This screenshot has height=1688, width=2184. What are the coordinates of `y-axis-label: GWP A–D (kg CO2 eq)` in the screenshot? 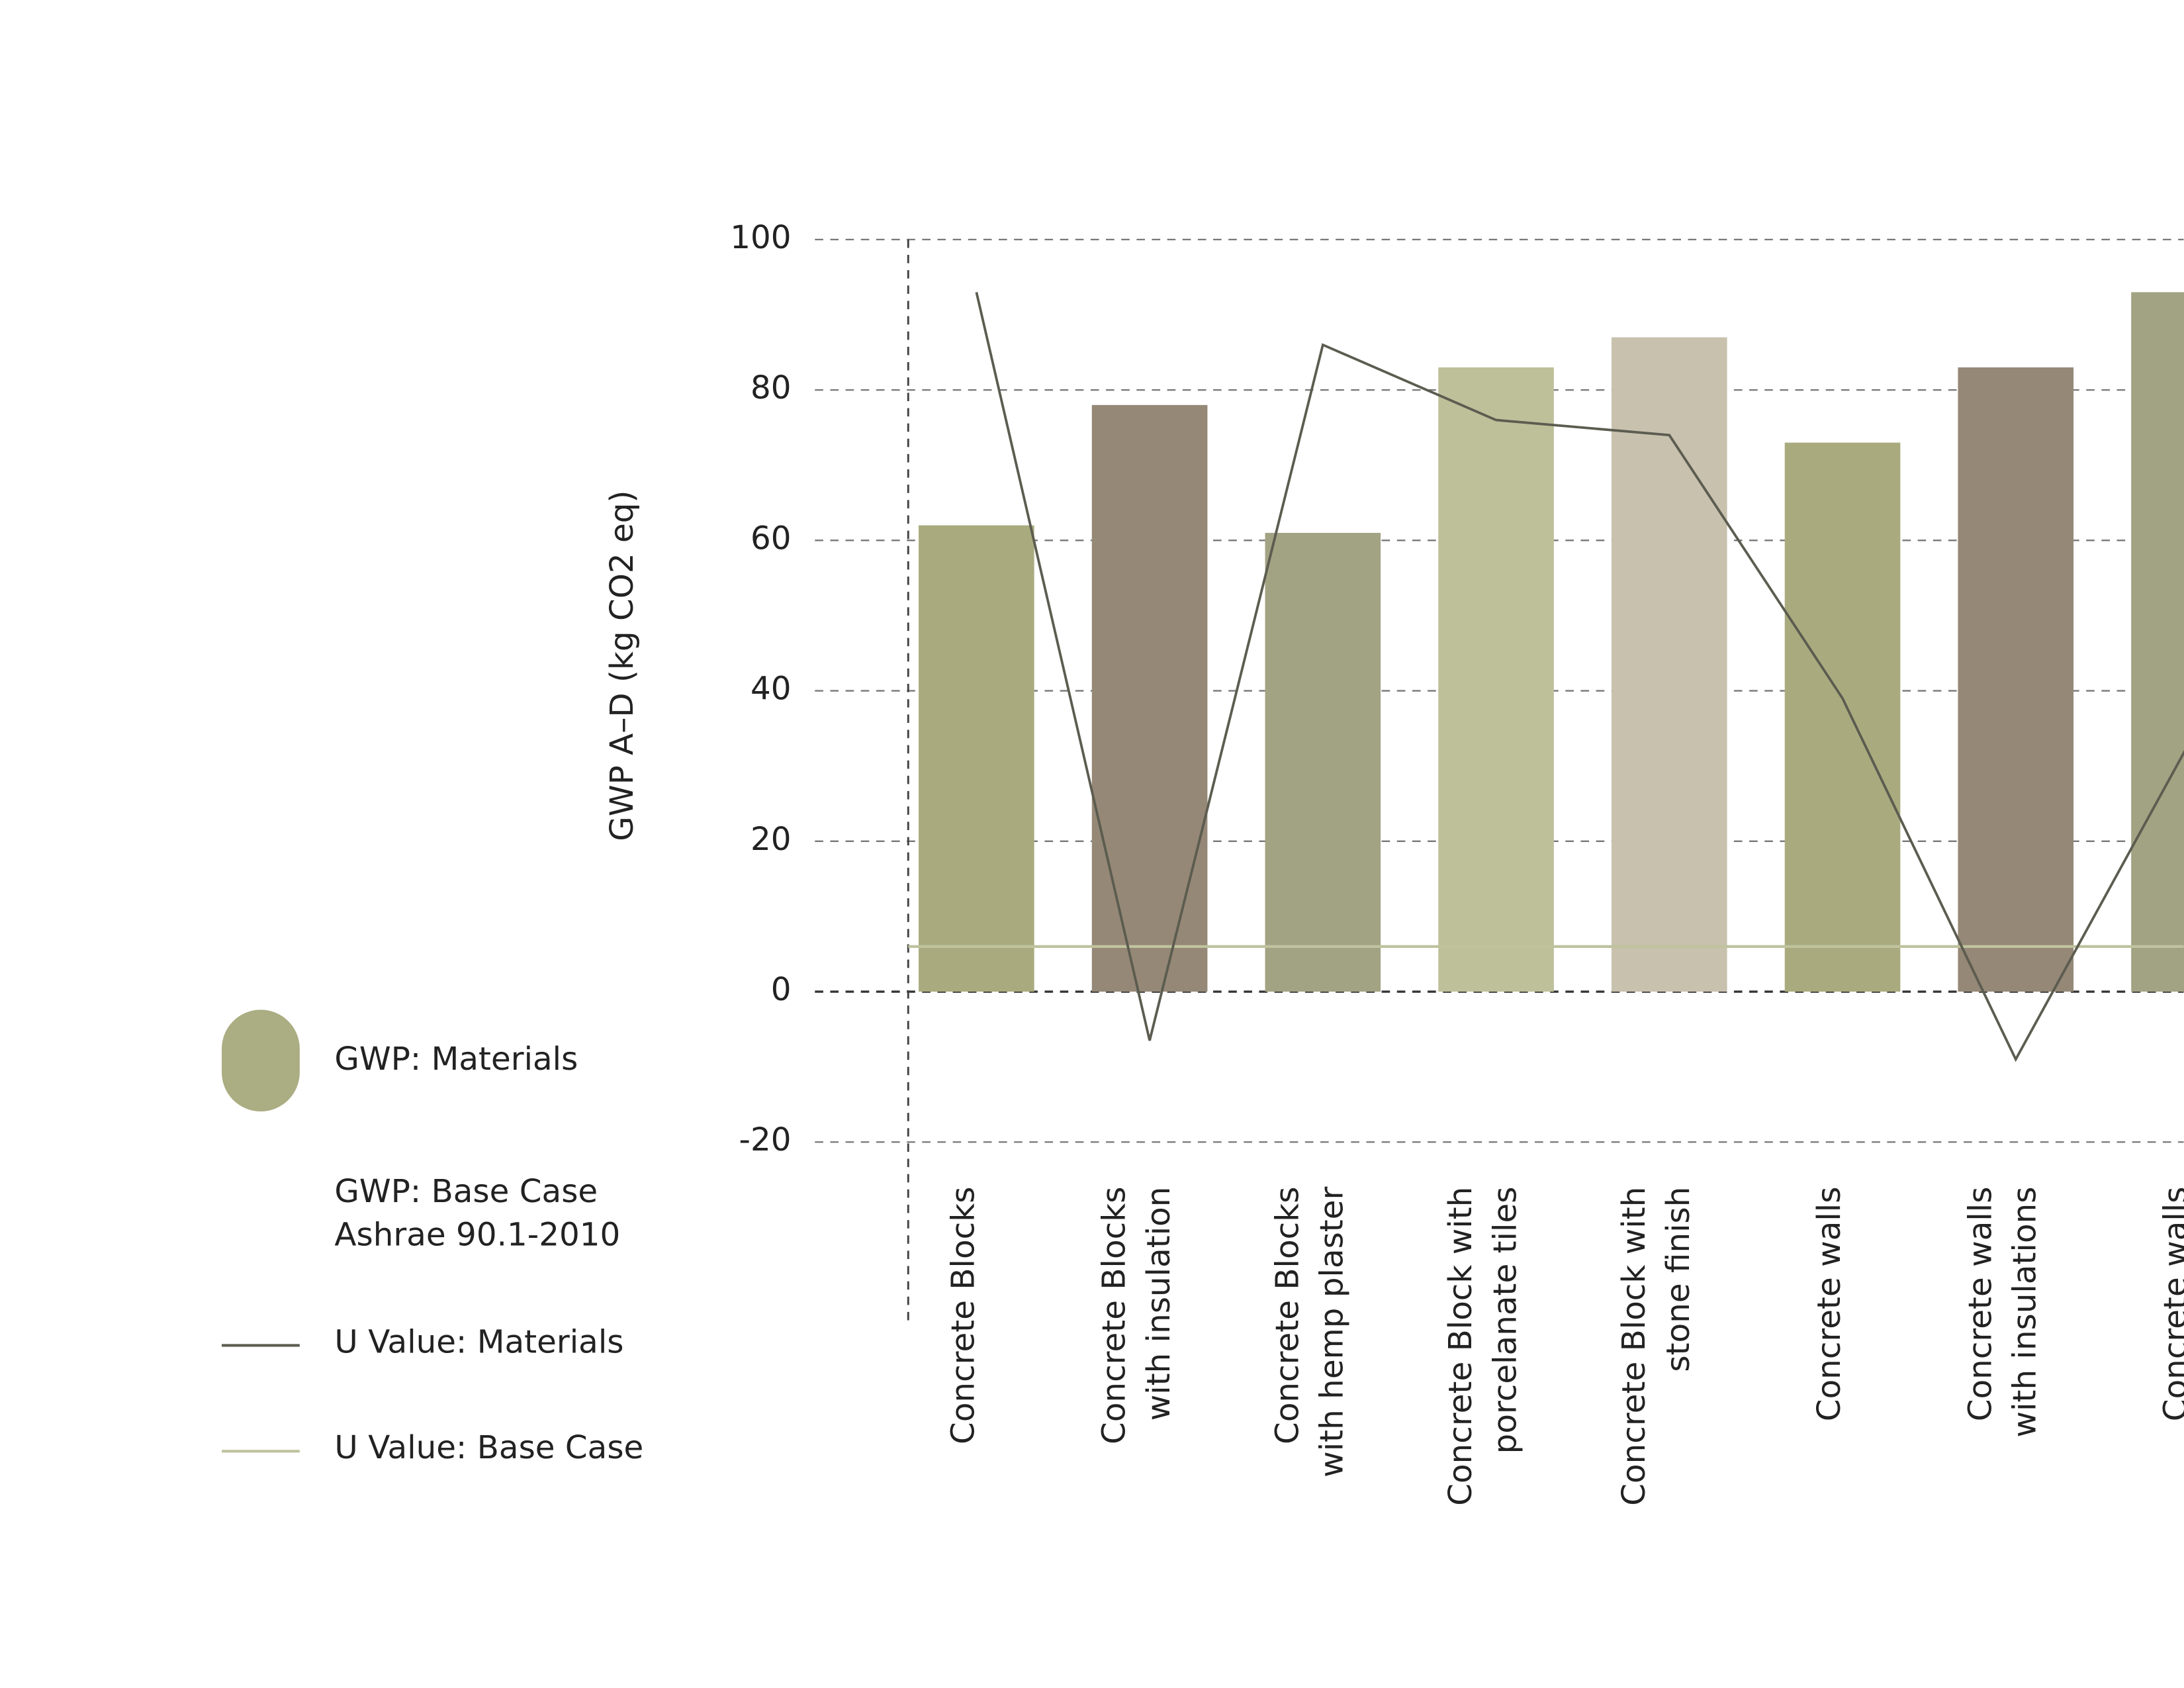 It's located at (622, 666).